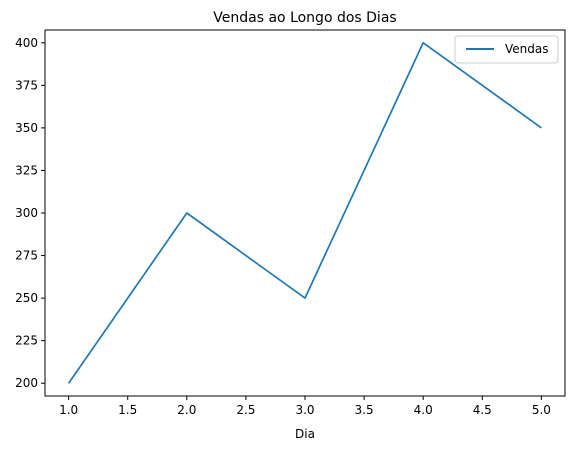 This screenshot has height=449, width=575. What do you see at coordinates (26, 341) in the screenshot?
I see `y-tick-label: 225` at bounding box center [26, 341].